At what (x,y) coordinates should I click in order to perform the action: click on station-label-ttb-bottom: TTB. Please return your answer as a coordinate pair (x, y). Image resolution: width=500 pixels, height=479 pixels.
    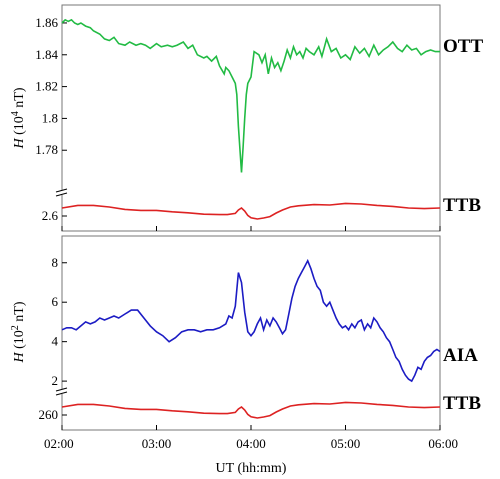
    Looking at the image, I should click on (462, 403).